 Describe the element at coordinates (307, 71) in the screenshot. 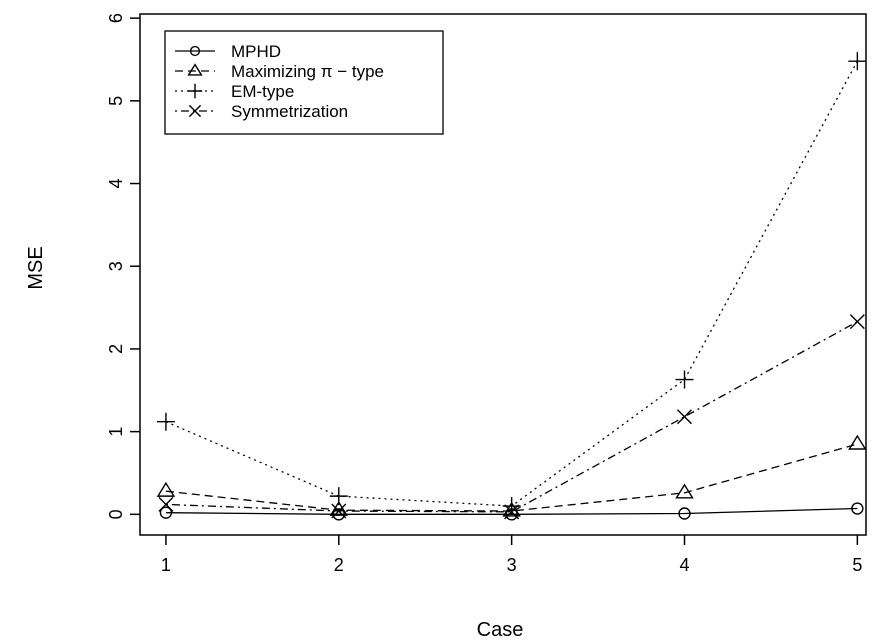

I see `legend-label: Maximizing π − type` at that location.